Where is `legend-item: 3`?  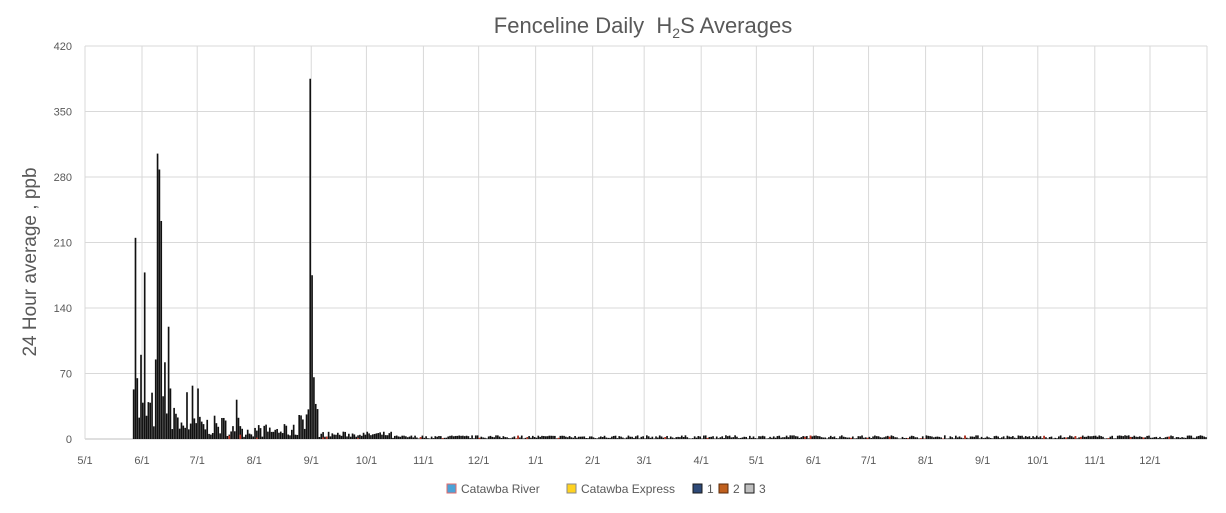 legend-item: 3 is located at coordinates (755, 489).